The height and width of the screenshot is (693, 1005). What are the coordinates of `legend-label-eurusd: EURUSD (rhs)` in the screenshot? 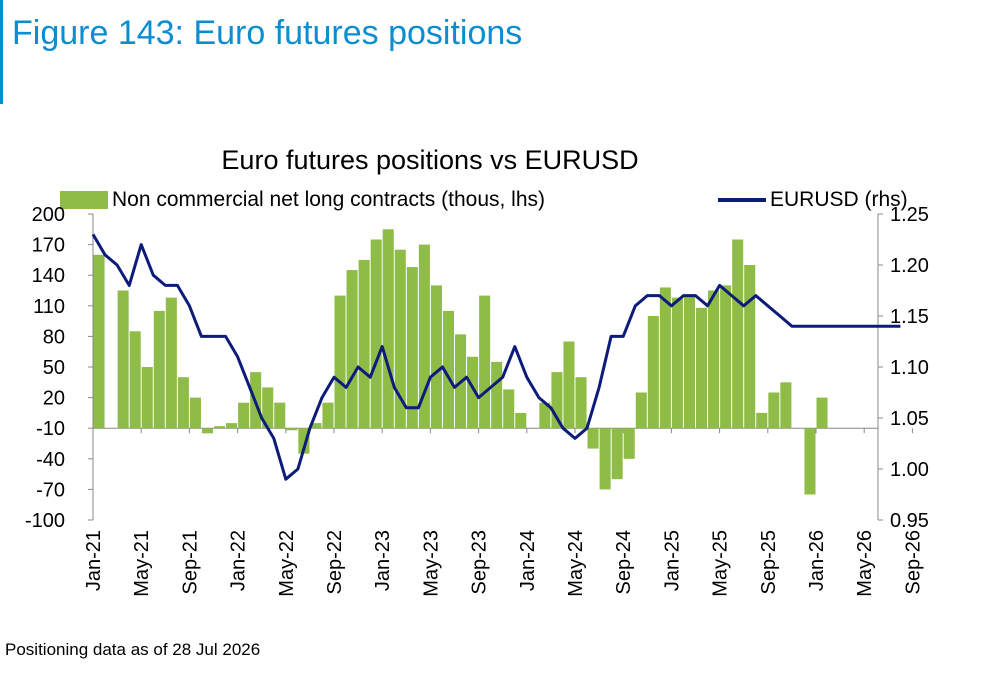 It's located at (839, 199).